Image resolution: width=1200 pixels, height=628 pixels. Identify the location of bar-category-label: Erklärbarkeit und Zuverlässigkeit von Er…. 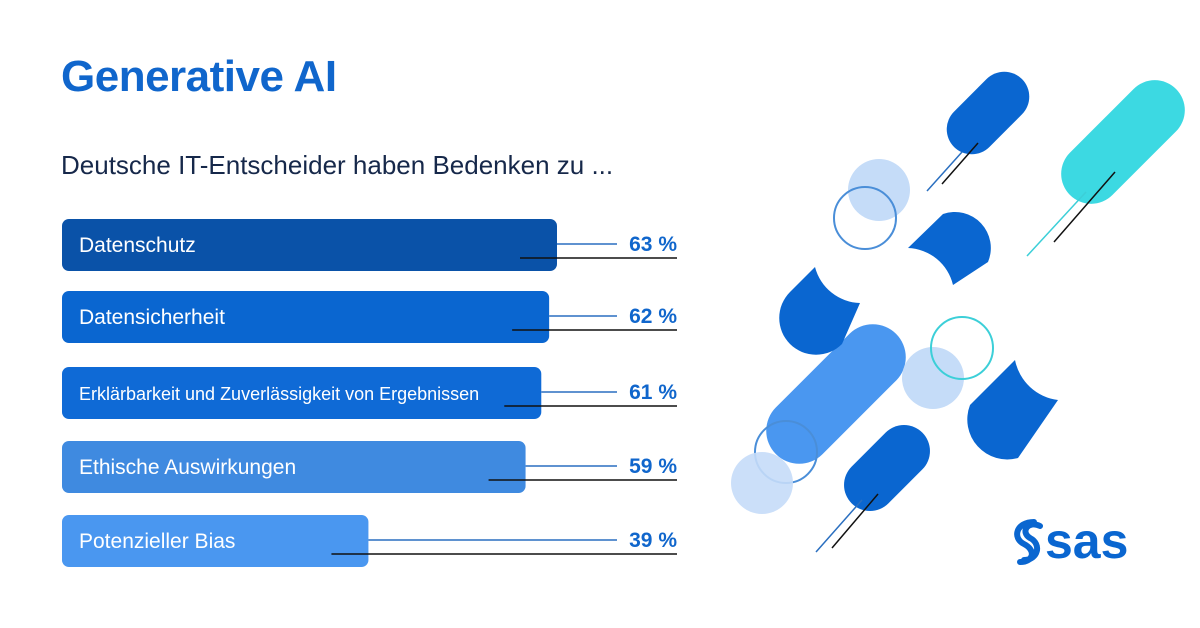
(279, 394).